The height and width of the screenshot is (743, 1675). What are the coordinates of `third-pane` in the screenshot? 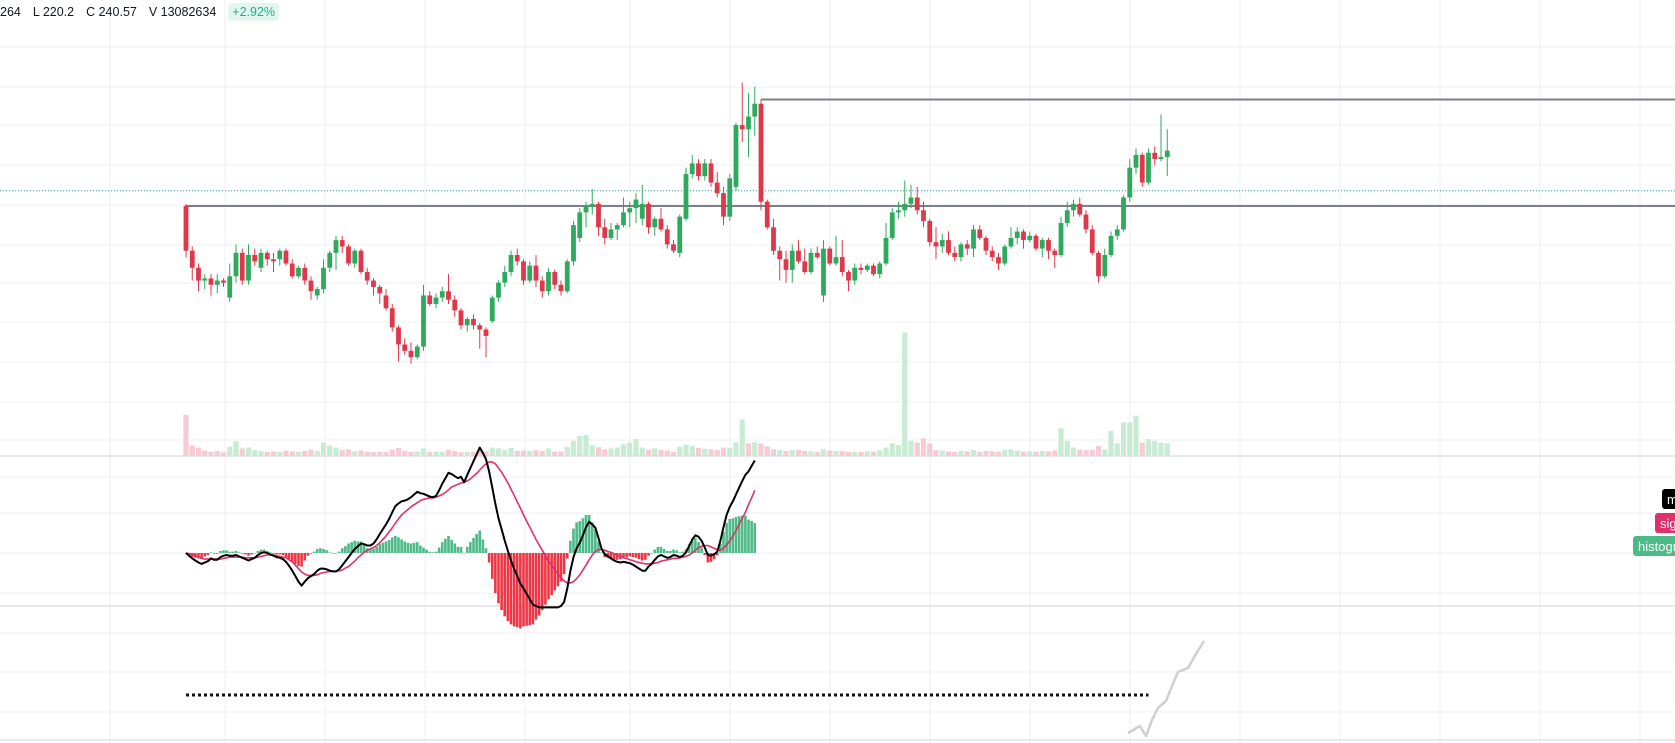 It's located at (696, 689).